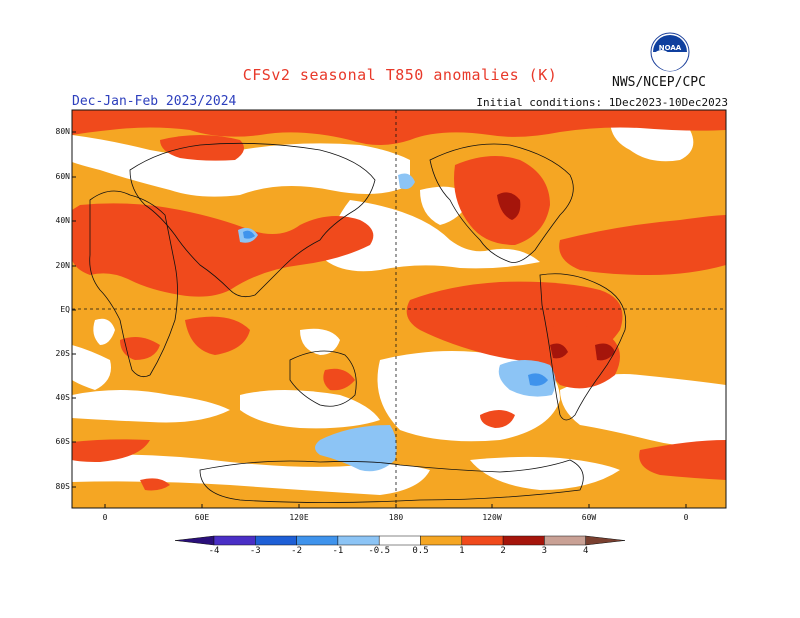 The width and height of the screenshot is (800, 618). I want to click on colorbar-low-arrow, so click(194, 540).